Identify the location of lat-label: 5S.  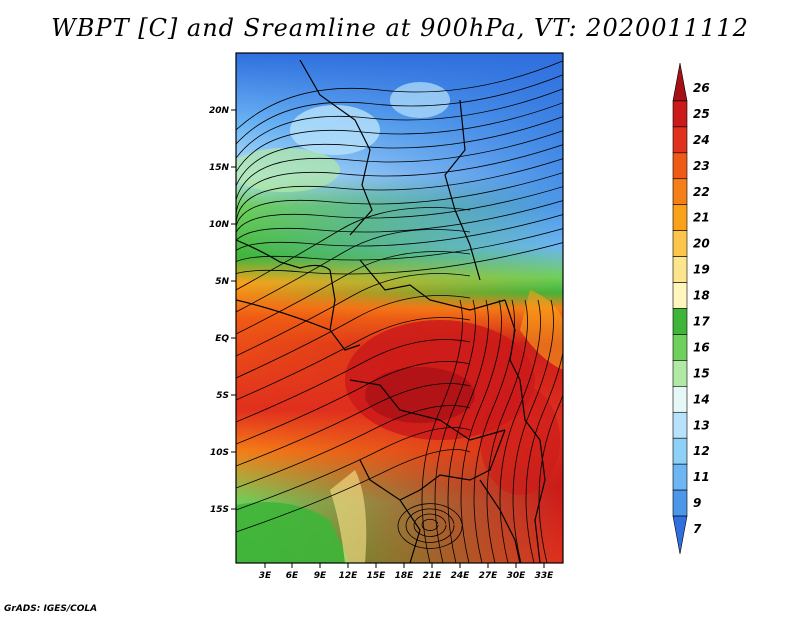
(222, 396).